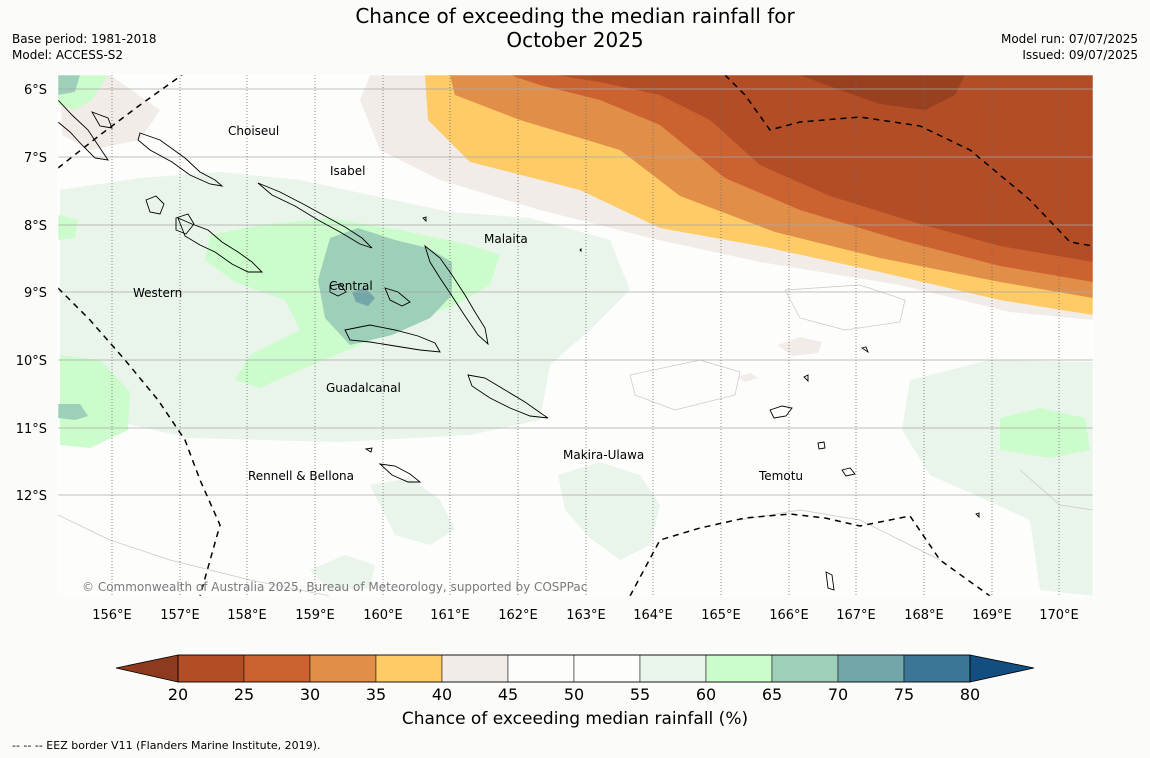 This screenshot has width=1150, height=758. I want to click on colorbar-tick-label: 50, so click(574, 693).